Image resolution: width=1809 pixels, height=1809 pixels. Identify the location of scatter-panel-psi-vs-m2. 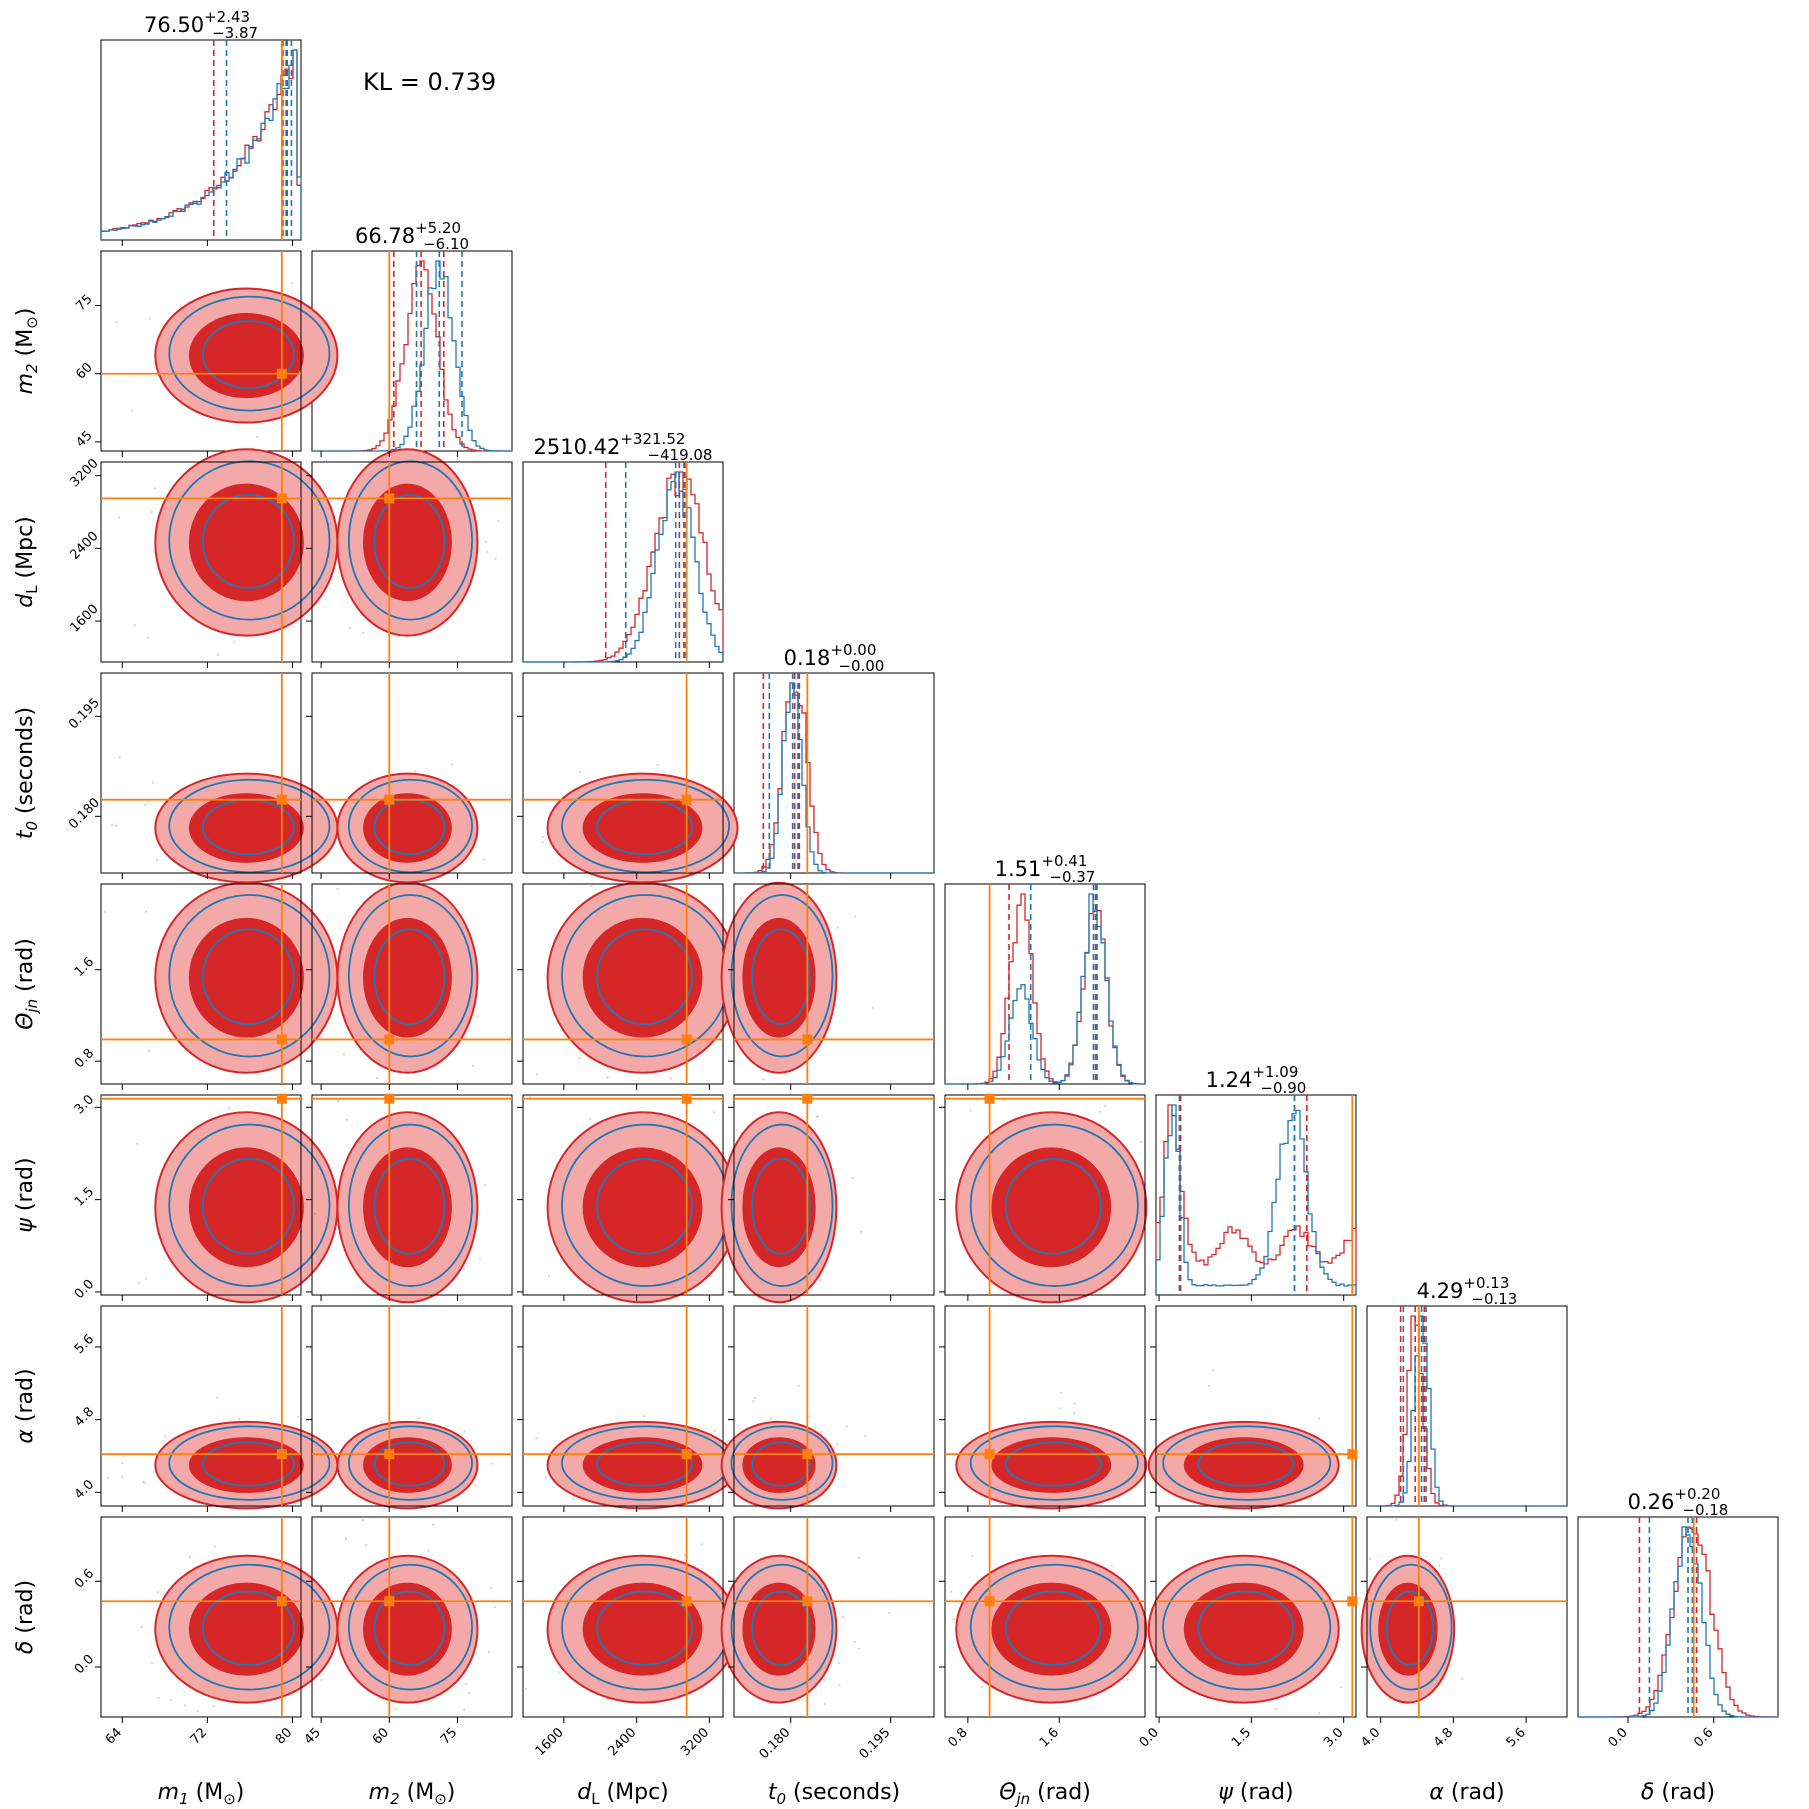
(412, 1198).